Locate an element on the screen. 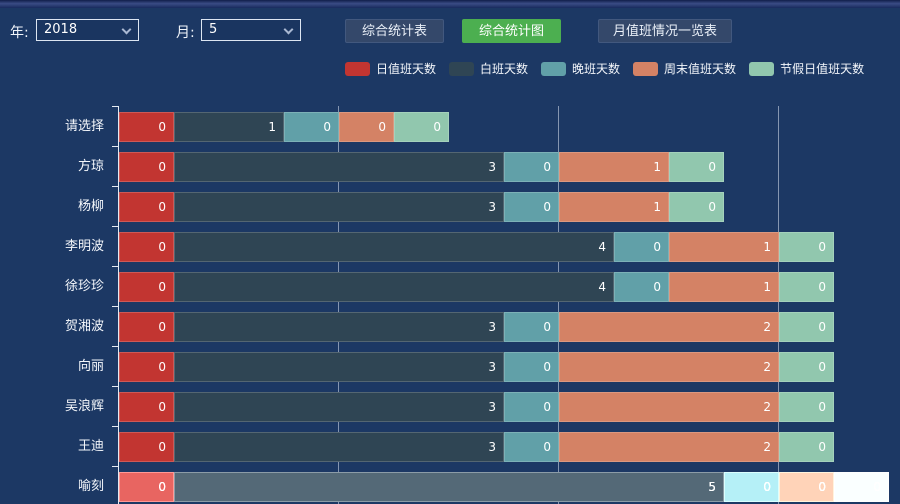 The width and height of the screenshot is (900, 504). legend-item: 白班天数 is located at coordinates (488, 68).